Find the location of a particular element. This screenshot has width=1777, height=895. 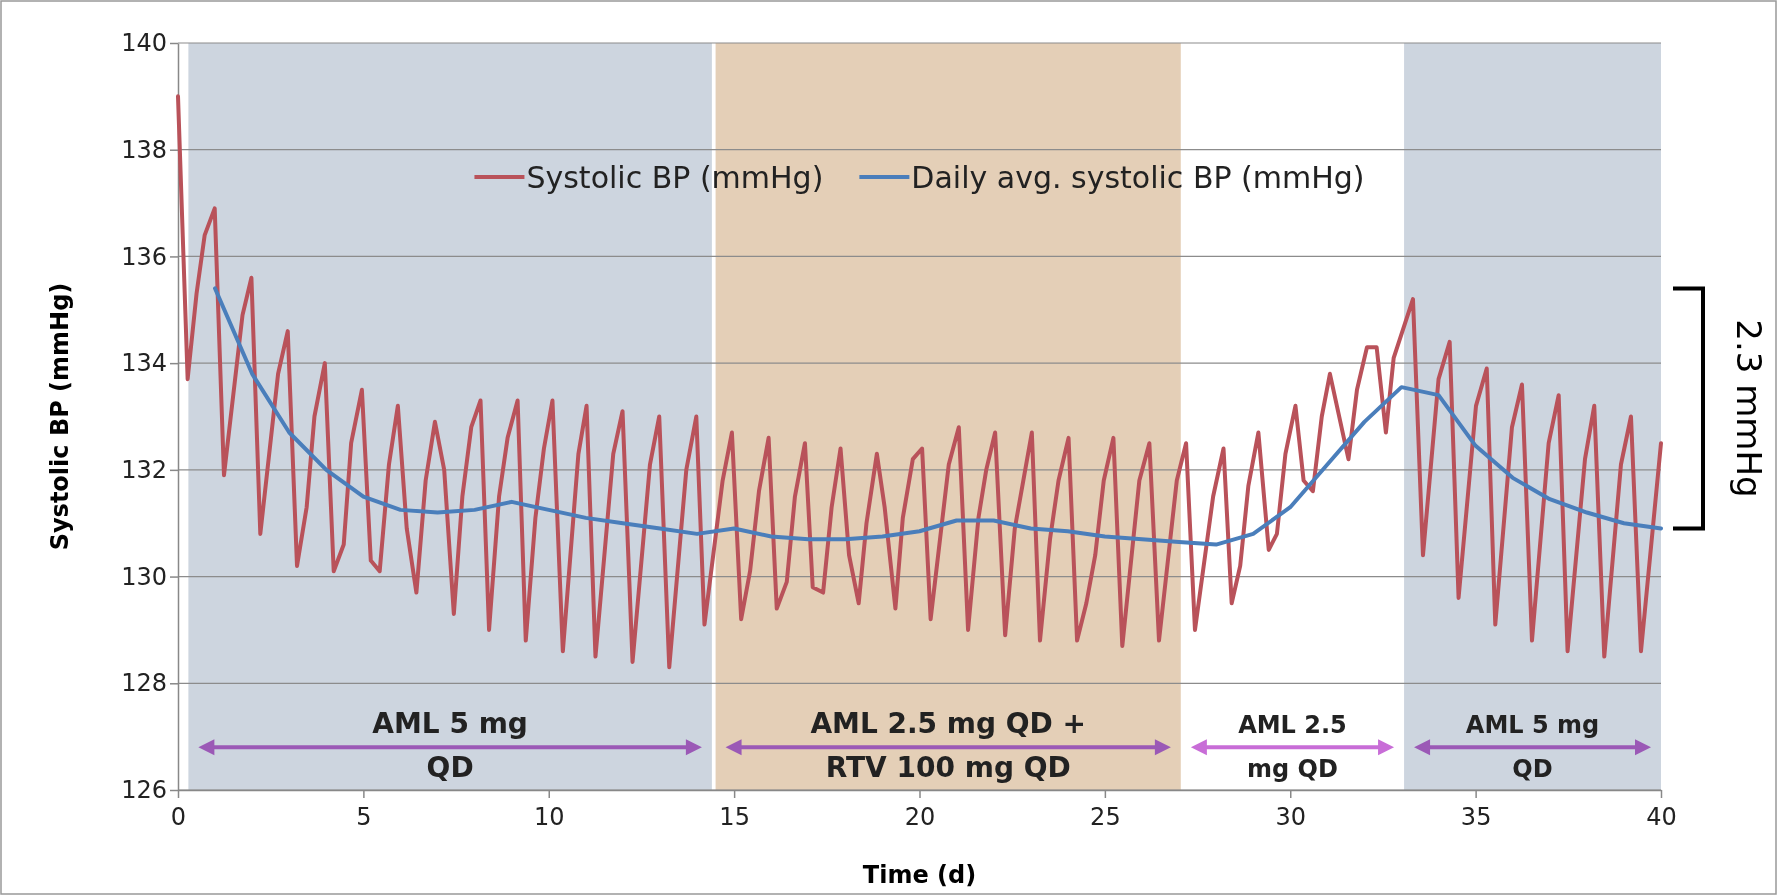

y-tick-label: 132 is located at coordinates (144, 470).